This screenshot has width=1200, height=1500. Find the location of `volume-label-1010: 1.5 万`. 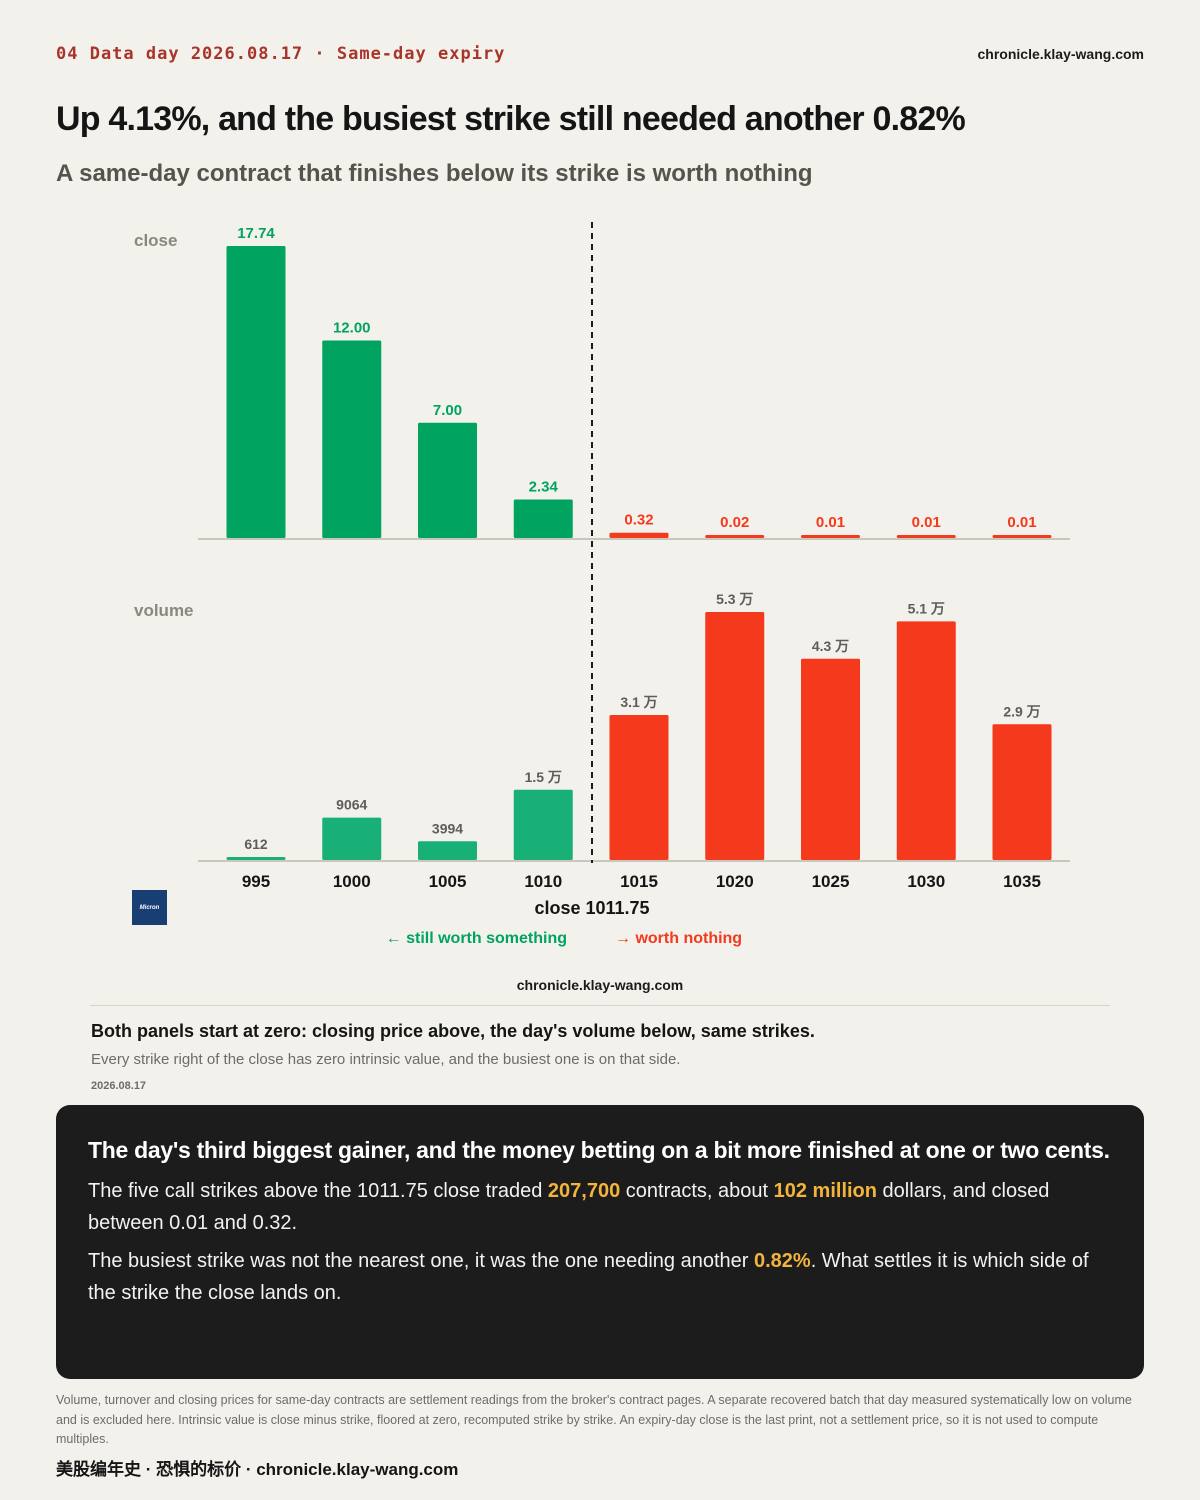

volume-label-1010: 1.5 万 is located at coordinates (543, 777).